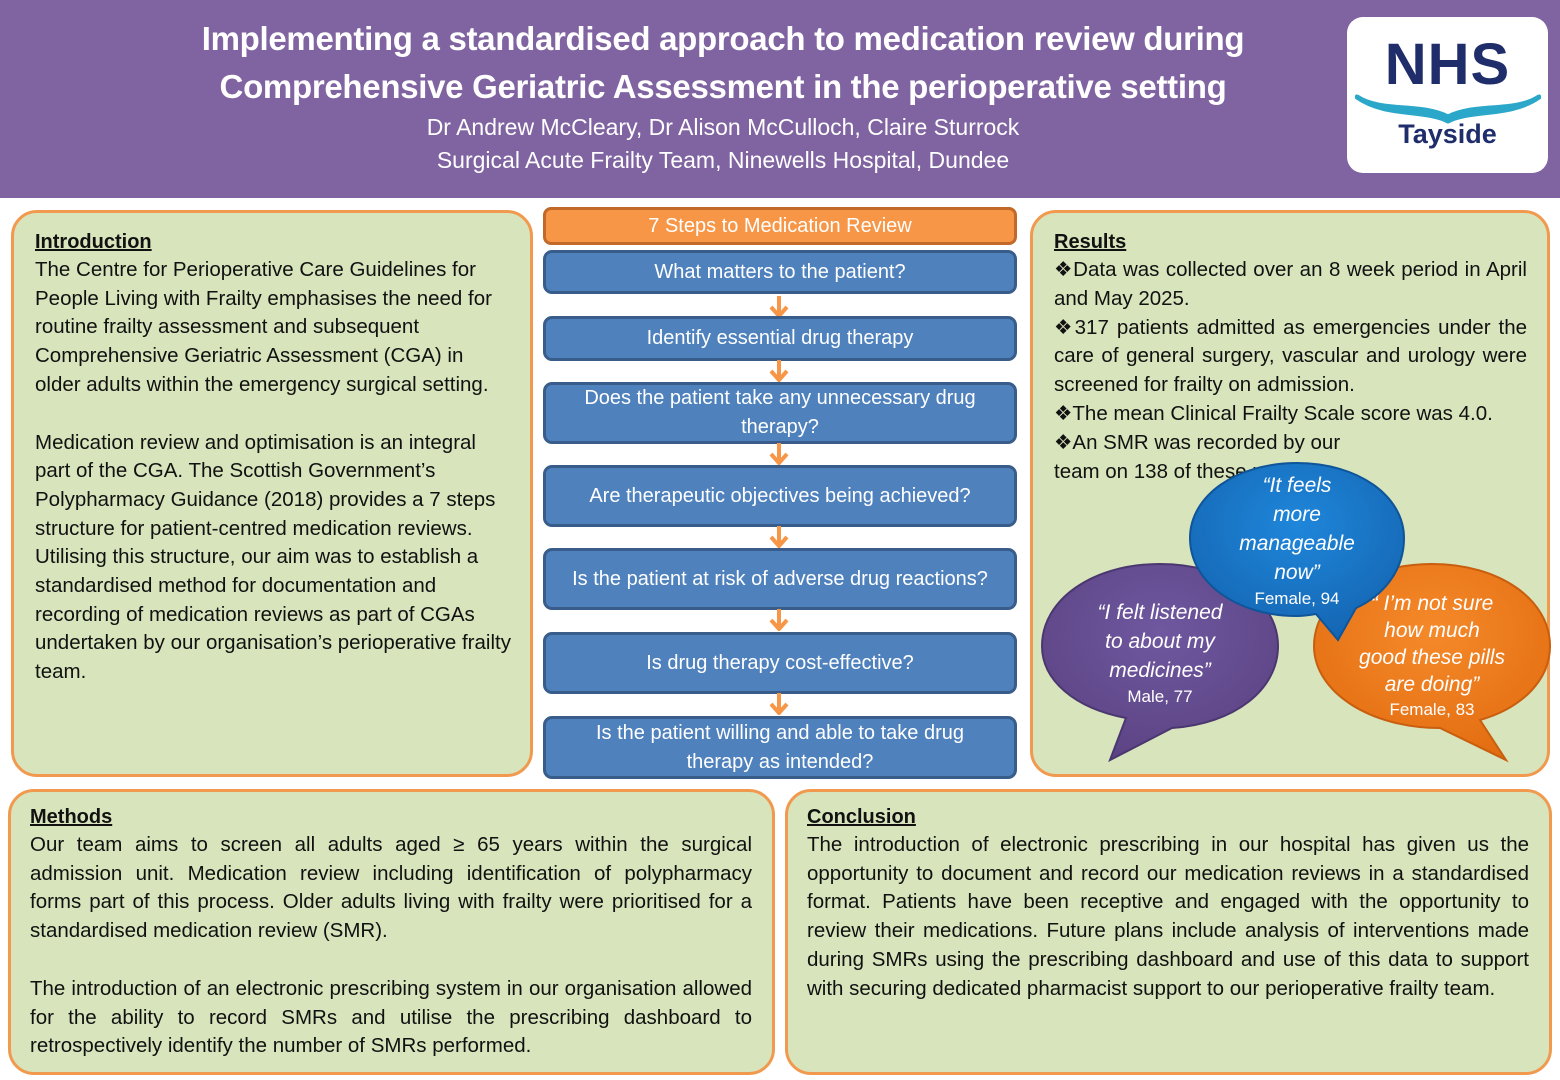  What do you see at coordinates (93, 242) in the screenshot?
I see `introduction-heading: Introduction` at bounding box center [93, 242].